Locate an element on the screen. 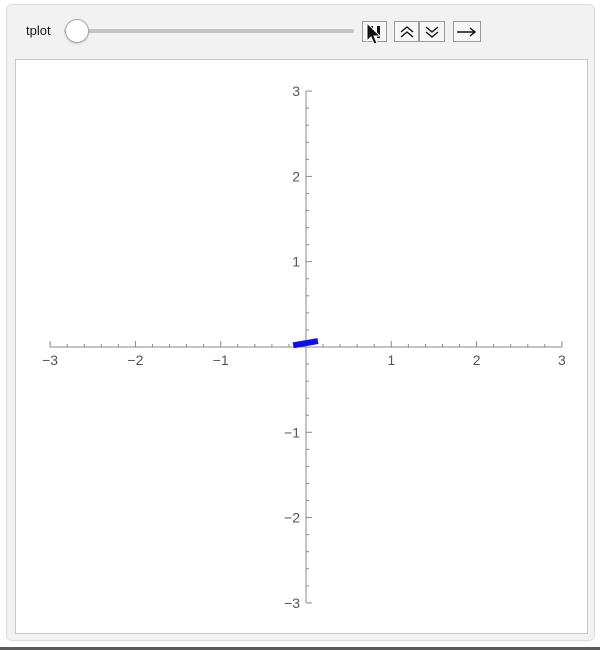  x-tick-label: −2 is located at coordinates (135, 360).